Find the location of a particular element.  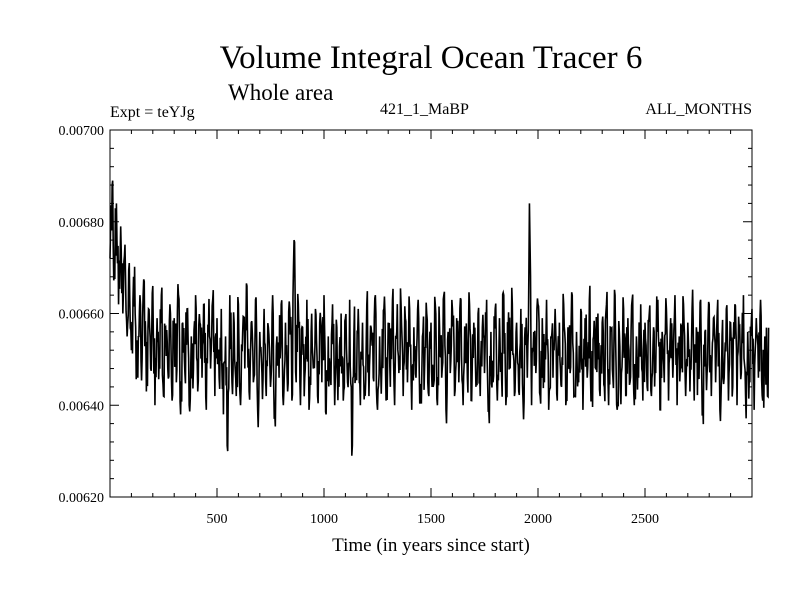

y-tick-label: 0.00660 is located at coordinates (82, 315).